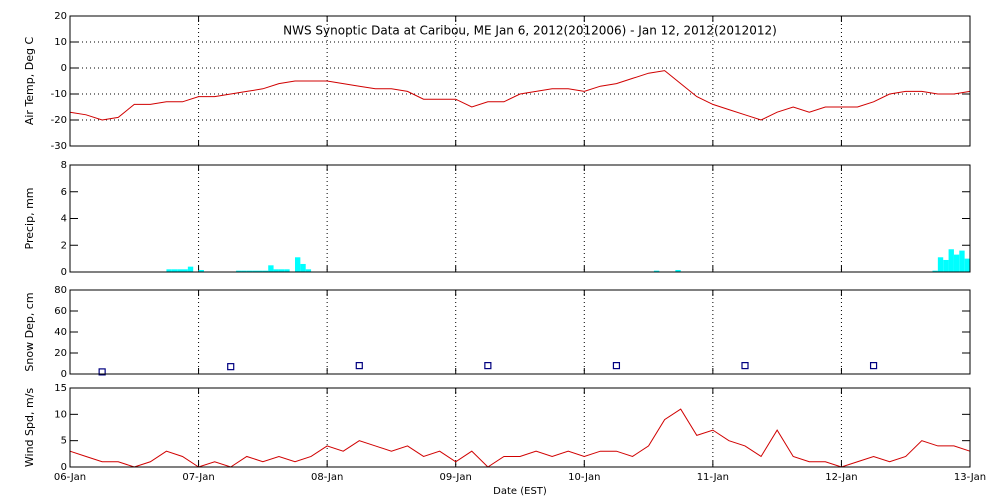  Describe the element at coordinates (64, 219) in the screenshot. I see `y-tick-label: 4` at that location.